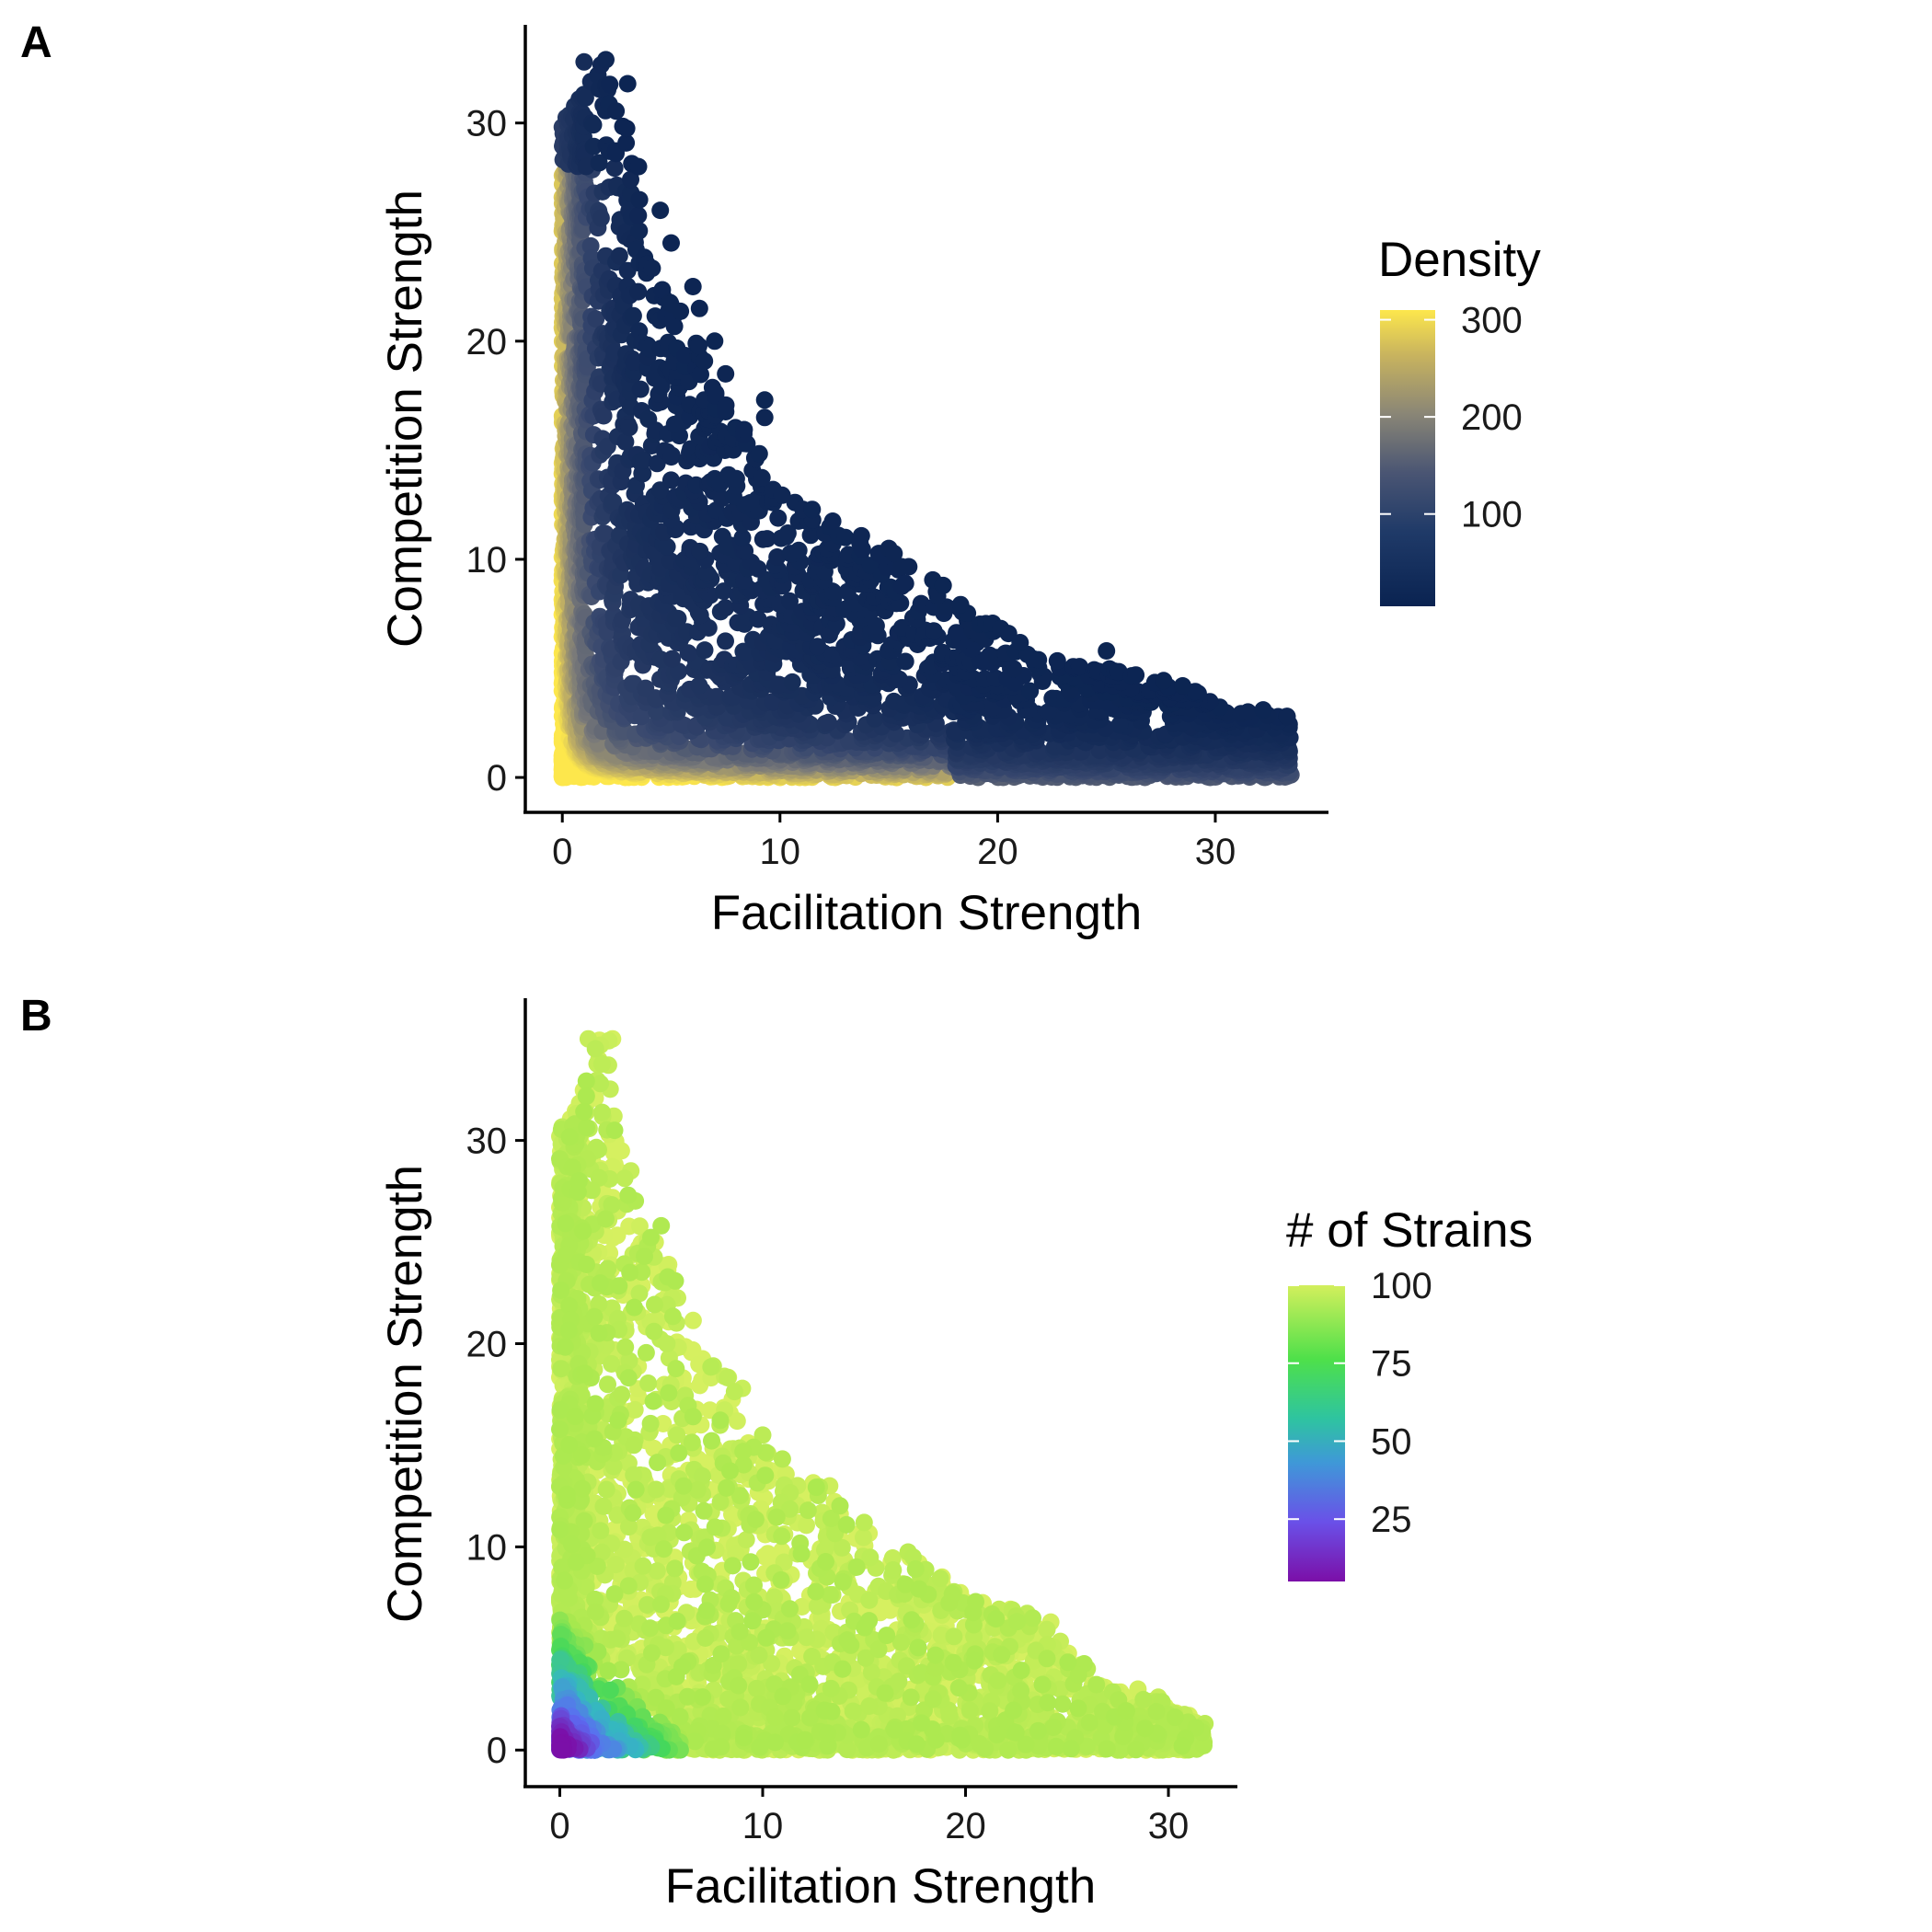 The width and height of the screenshot is (1932, 1932). I want to click on y-tick-label: 30, so click(487, 124).